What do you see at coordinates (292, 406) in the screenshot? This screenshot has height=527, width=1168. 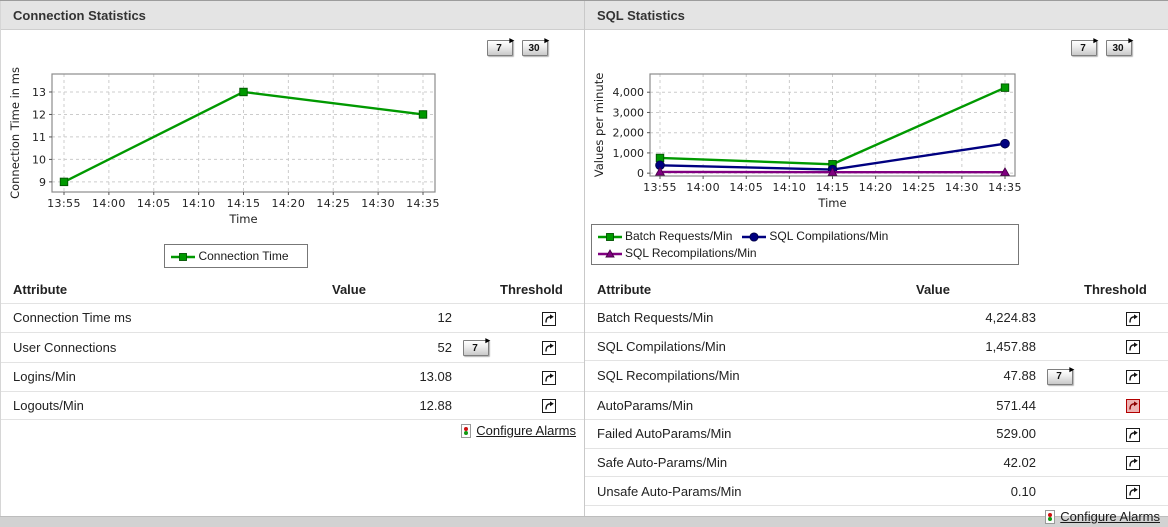 I see `table-row: Logouts/Min 12.88` at bounding box center [292, 406].